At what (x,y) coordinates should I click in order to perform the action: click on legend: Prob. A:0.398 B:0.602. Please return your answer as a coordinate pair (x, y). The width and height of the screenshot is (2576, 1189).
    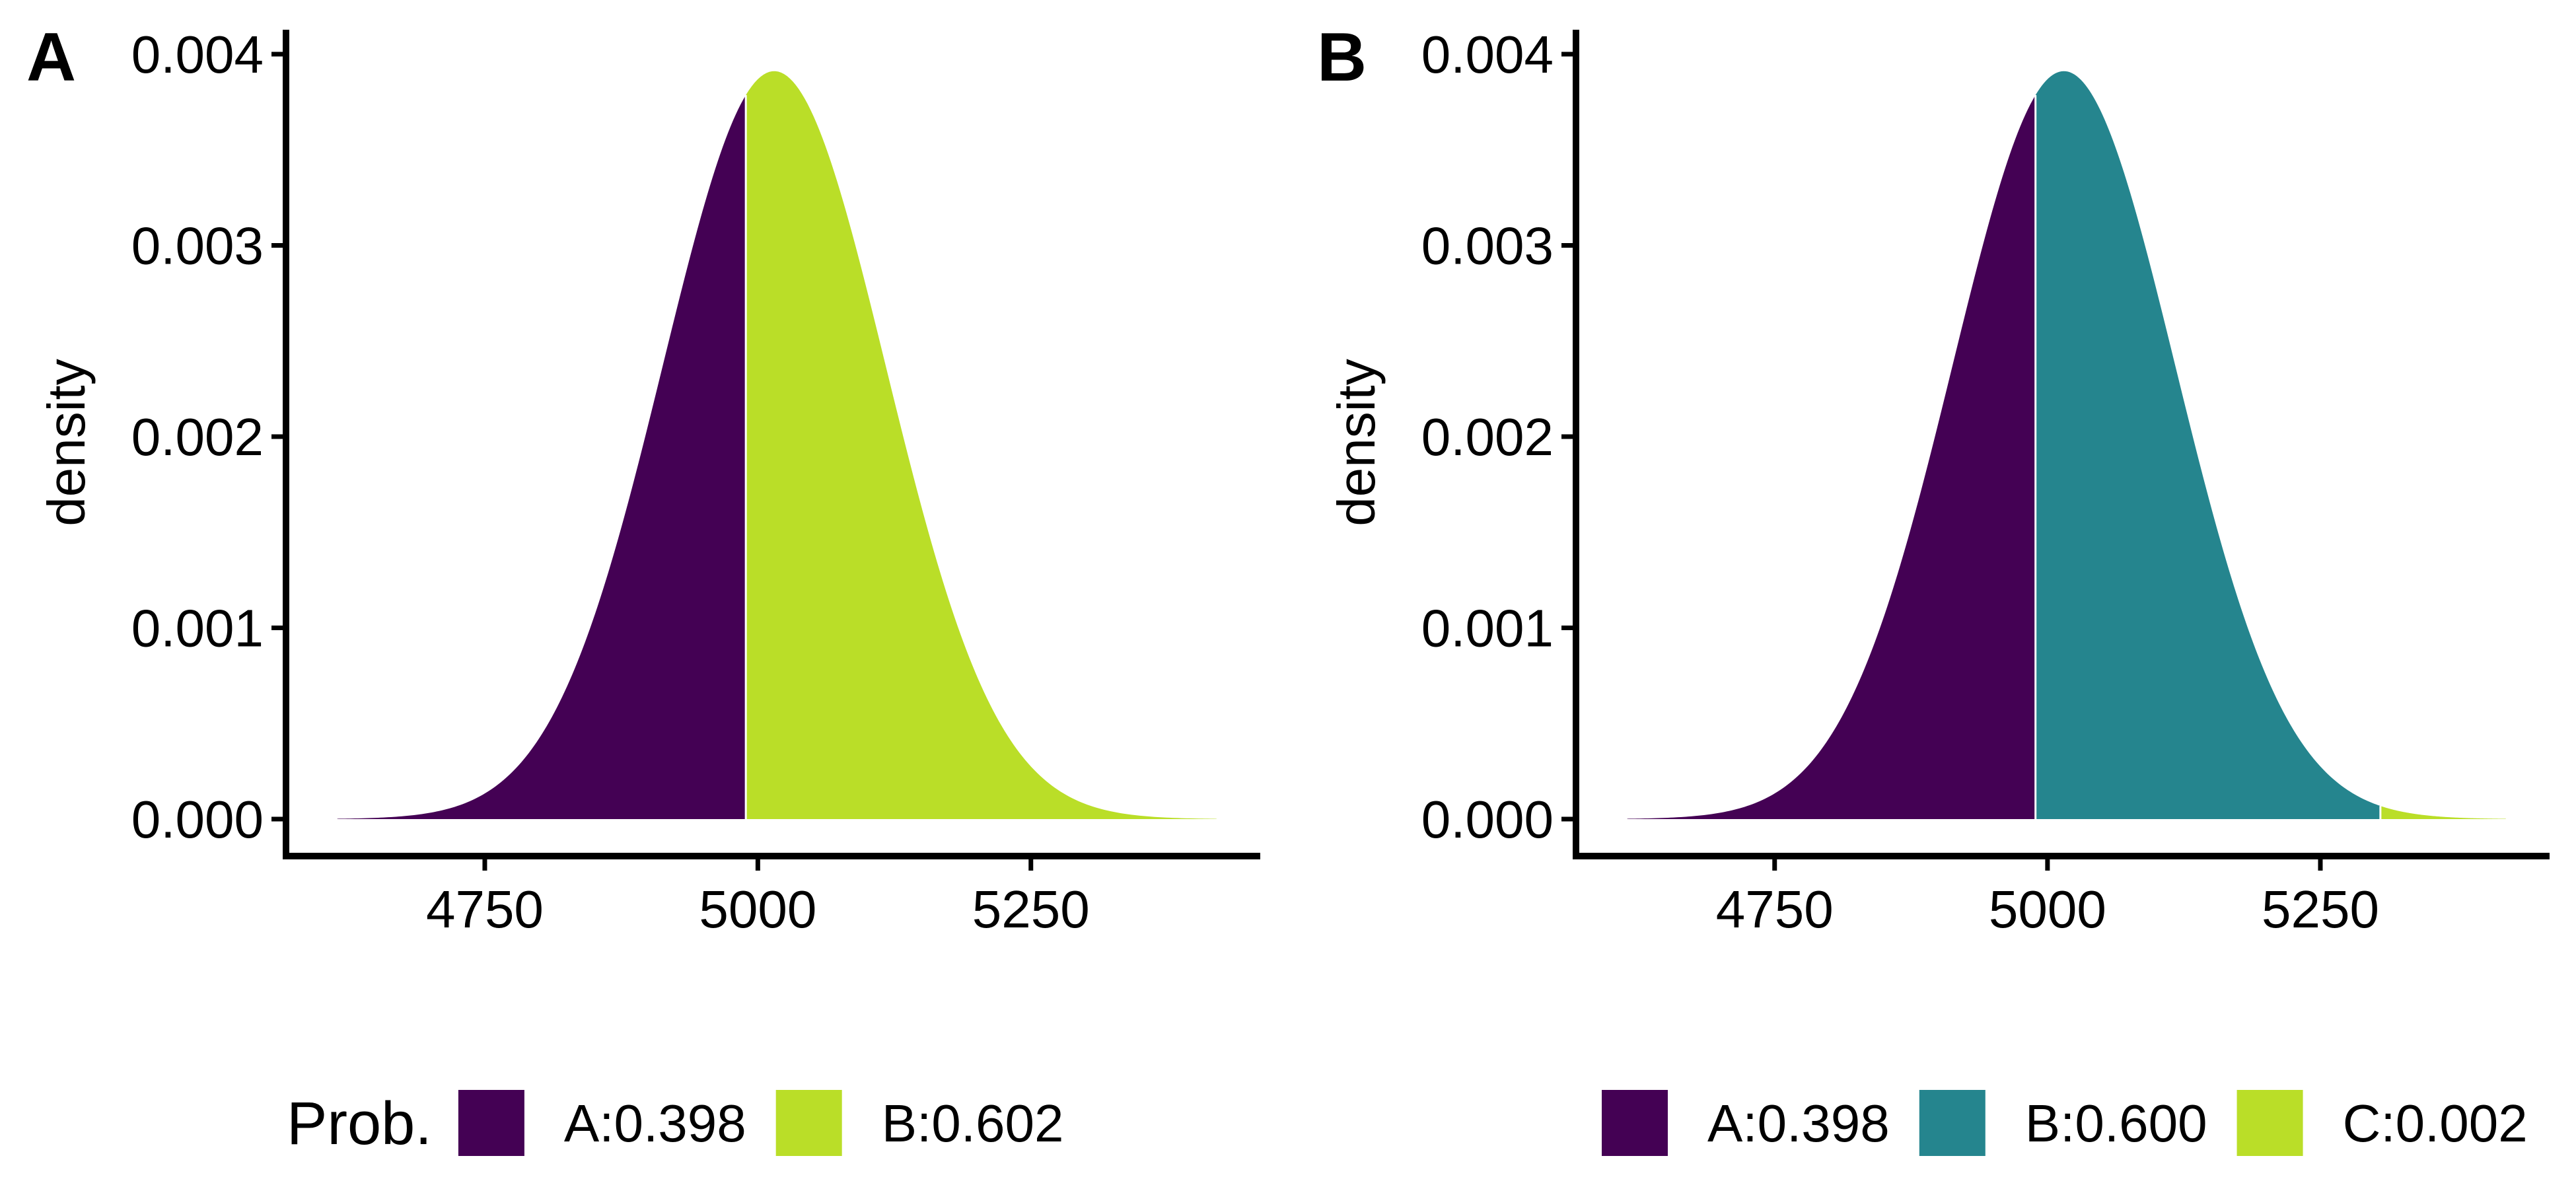
    Looking at the image, I should click on (675, 1123).